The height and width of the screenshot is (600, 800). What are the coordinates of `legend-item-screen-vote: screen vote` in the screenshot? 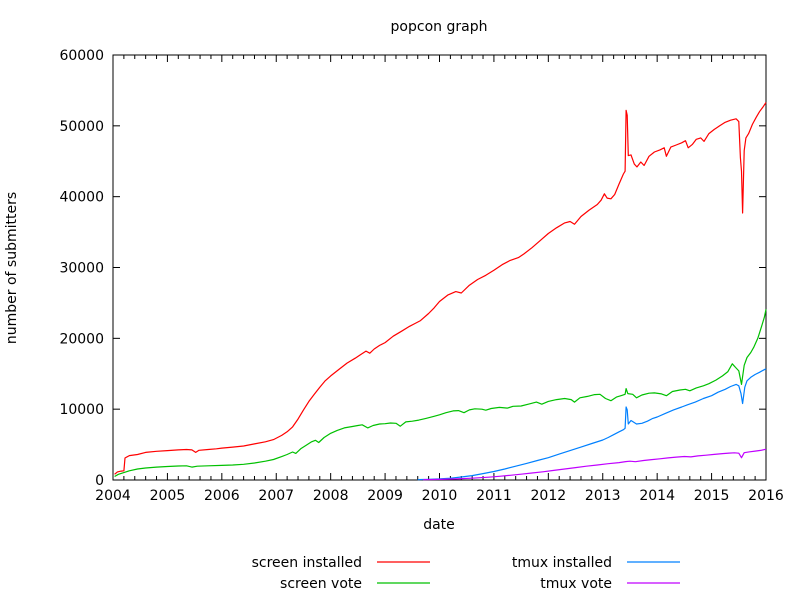 It's located at (355, 584).